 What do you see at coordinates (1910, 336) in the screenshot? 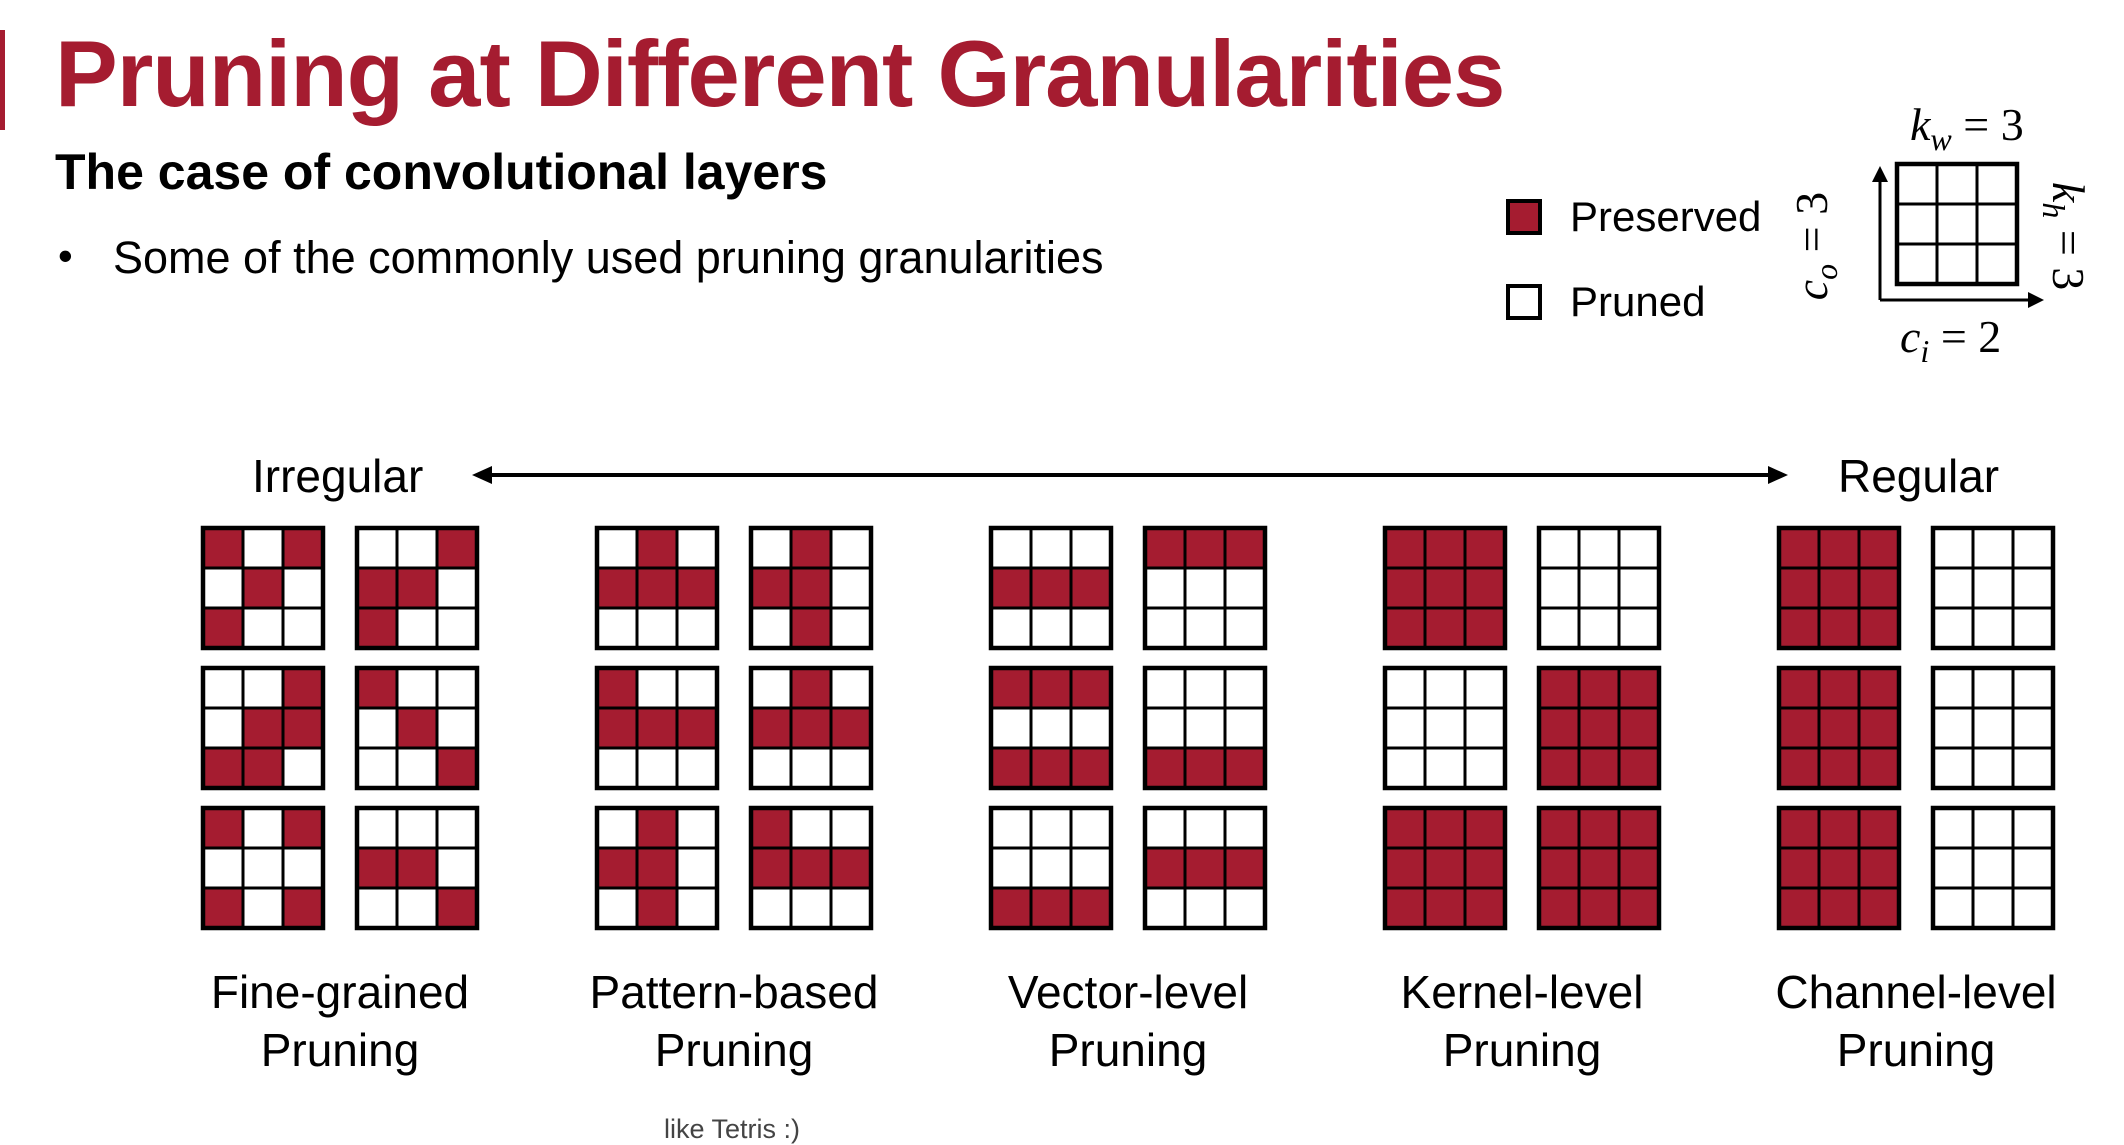
I see `ci-symbol: c` at bounding box center [1910, 336].